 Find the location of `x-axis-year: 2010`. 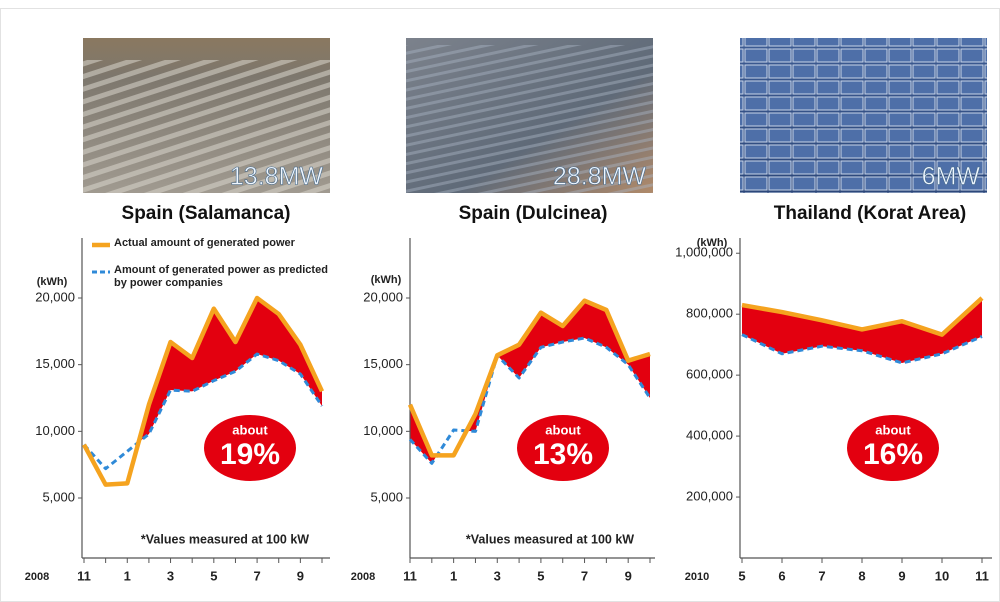

x-axis-year: 2010 is located at coordinates (697, 577).